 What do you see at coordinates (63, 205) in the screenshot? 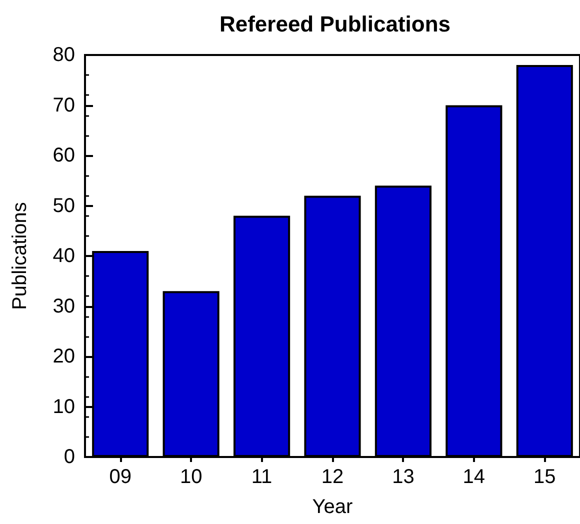
I see `y-tick-label: 50` at bounding box center [63, 205].